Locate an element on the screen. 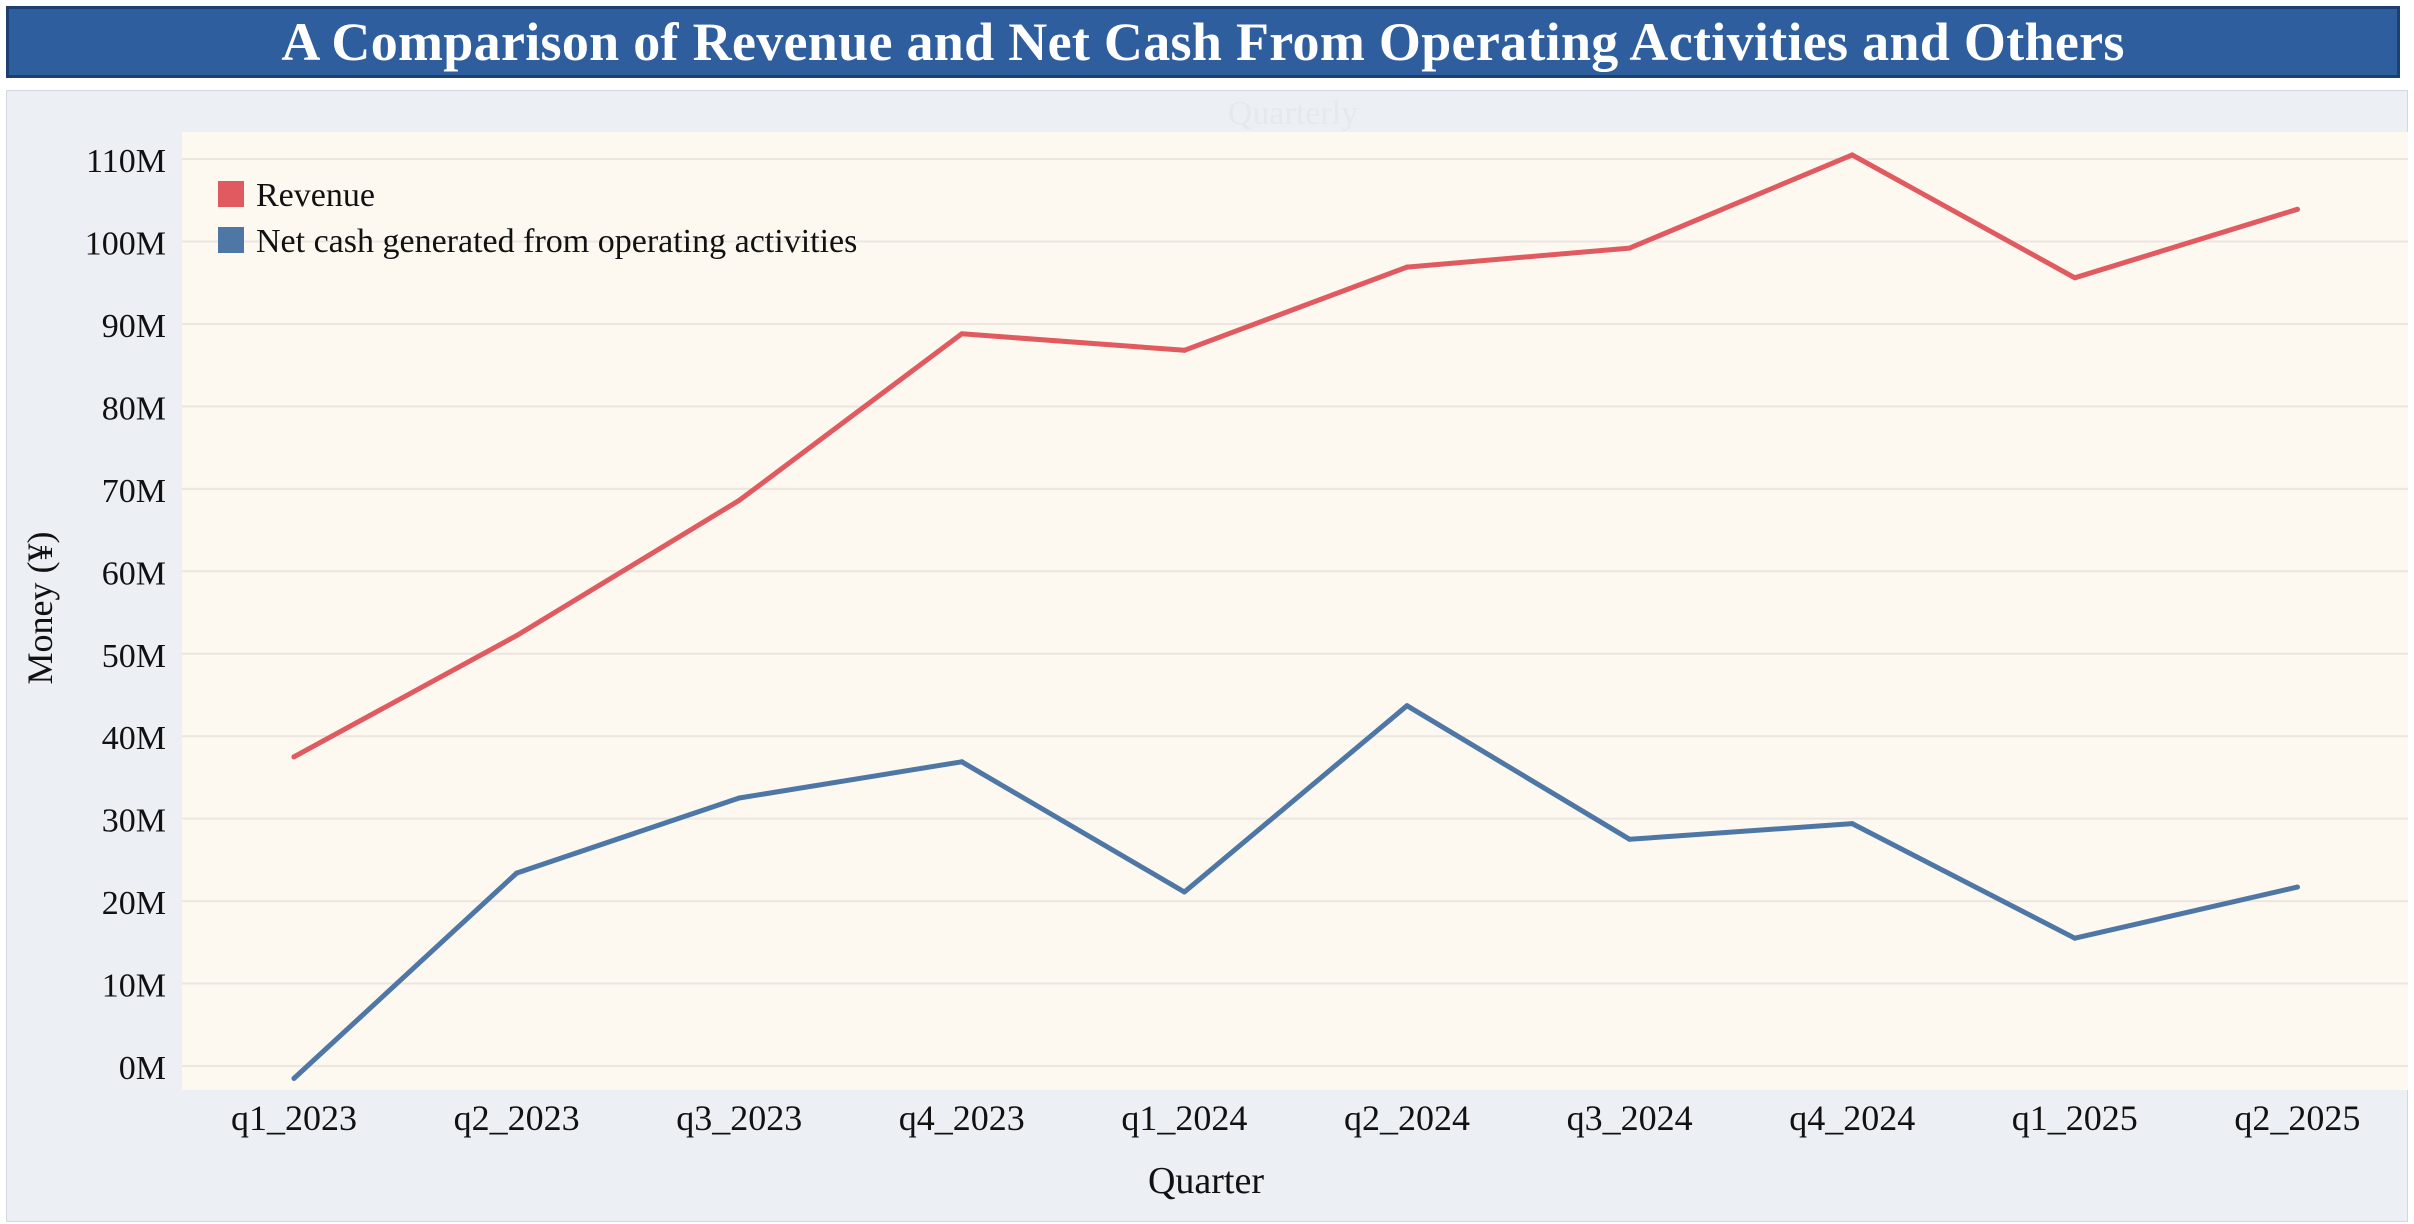 This screenshot has height=1224, width=2414. y-tick-label: 20M is located at coordinates (134, 903).